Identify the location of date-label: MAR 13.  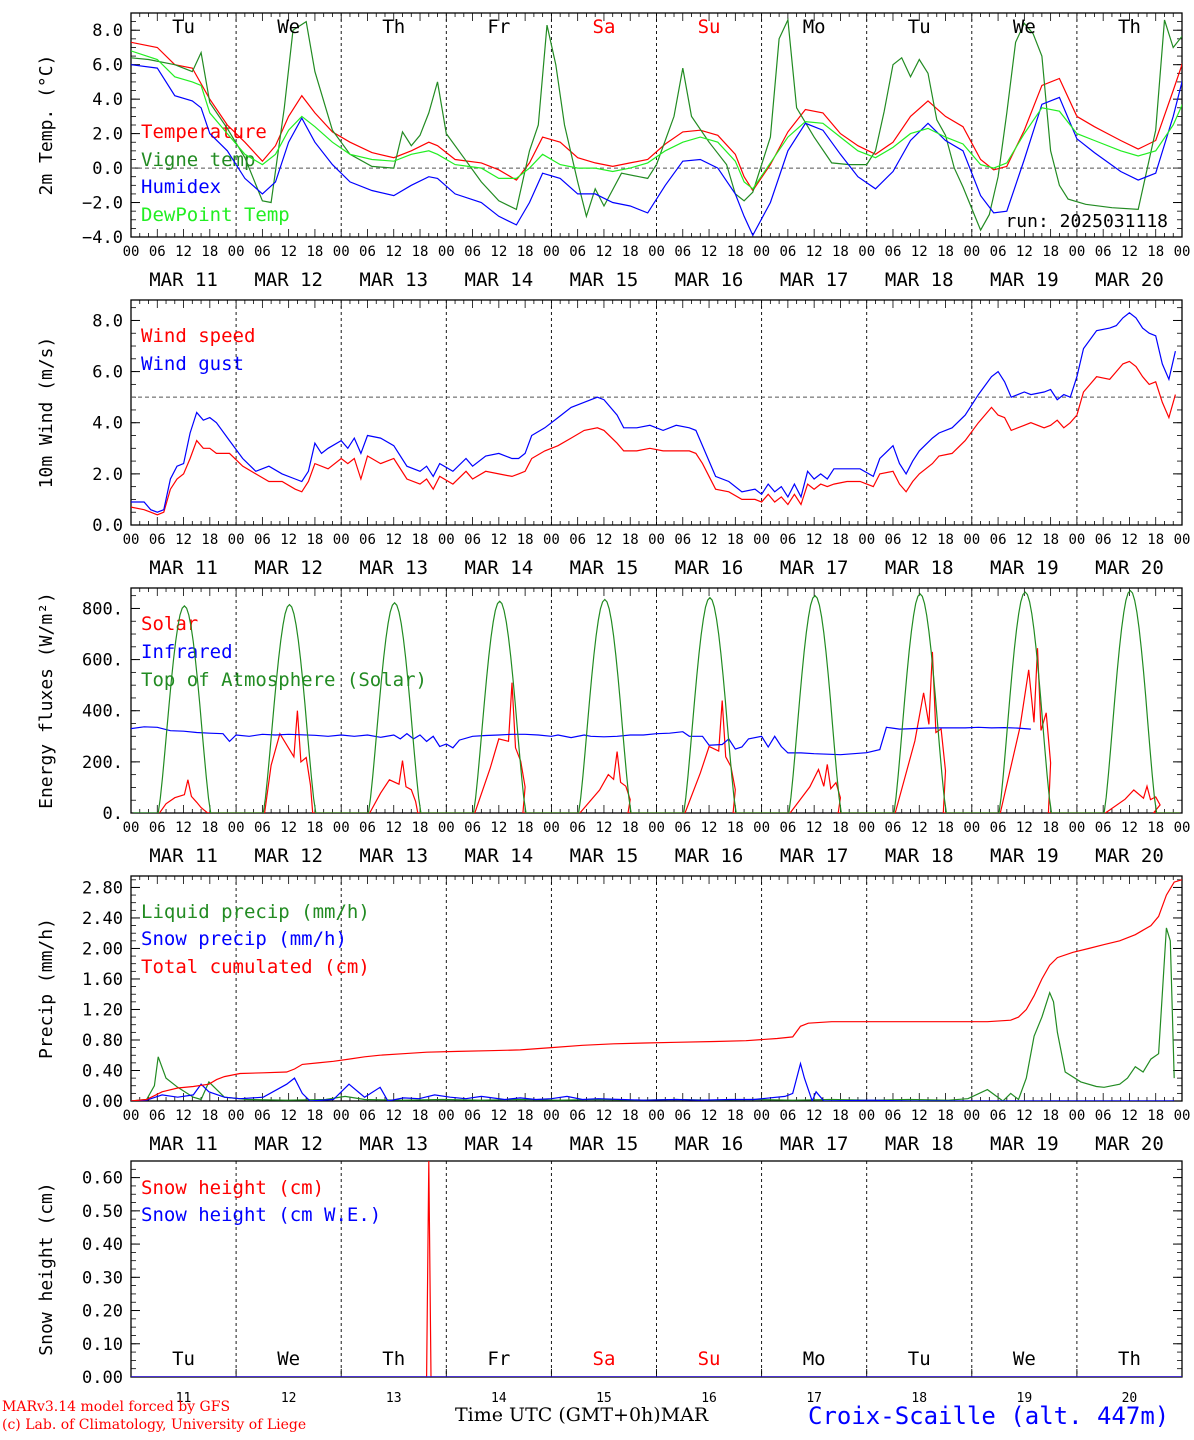
(393, 856).